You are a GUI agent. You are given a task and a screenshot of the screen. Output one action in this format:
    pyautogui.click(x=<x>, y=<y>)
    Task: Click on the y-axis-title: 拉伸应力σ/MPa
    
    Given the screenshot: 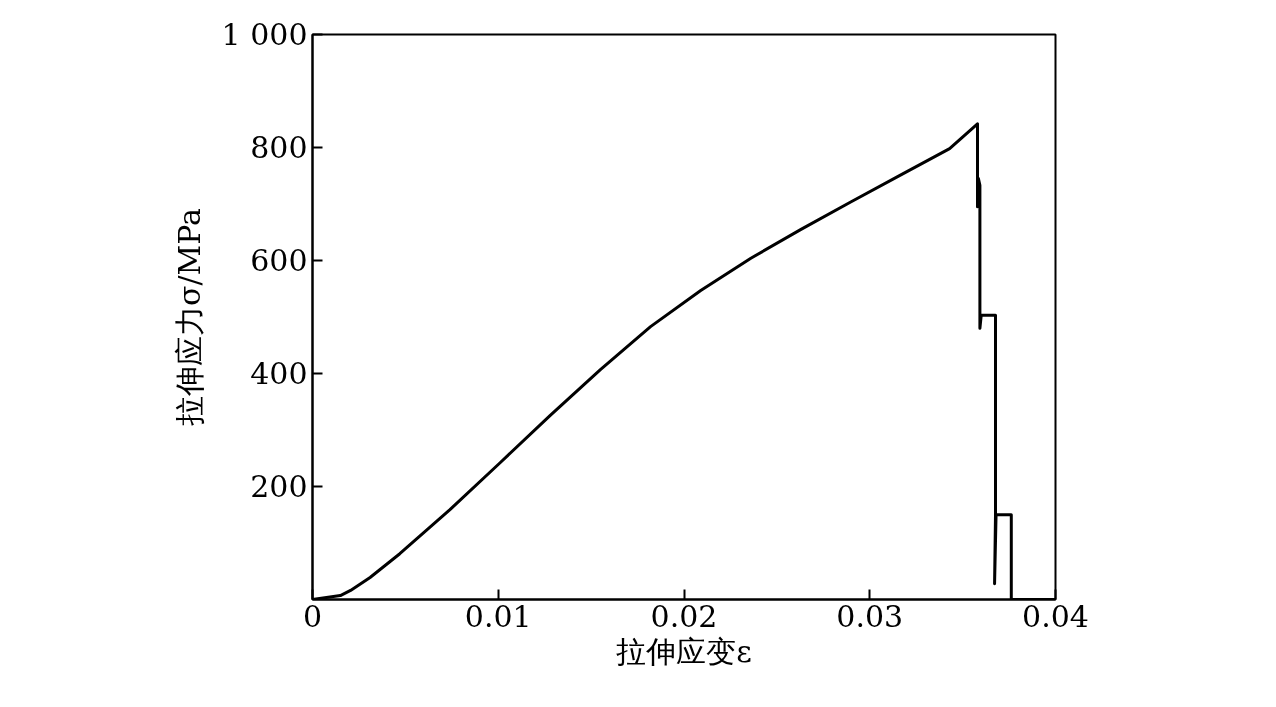 What is the action you would take?
    pyautogui.click(x=189, y=317)
    